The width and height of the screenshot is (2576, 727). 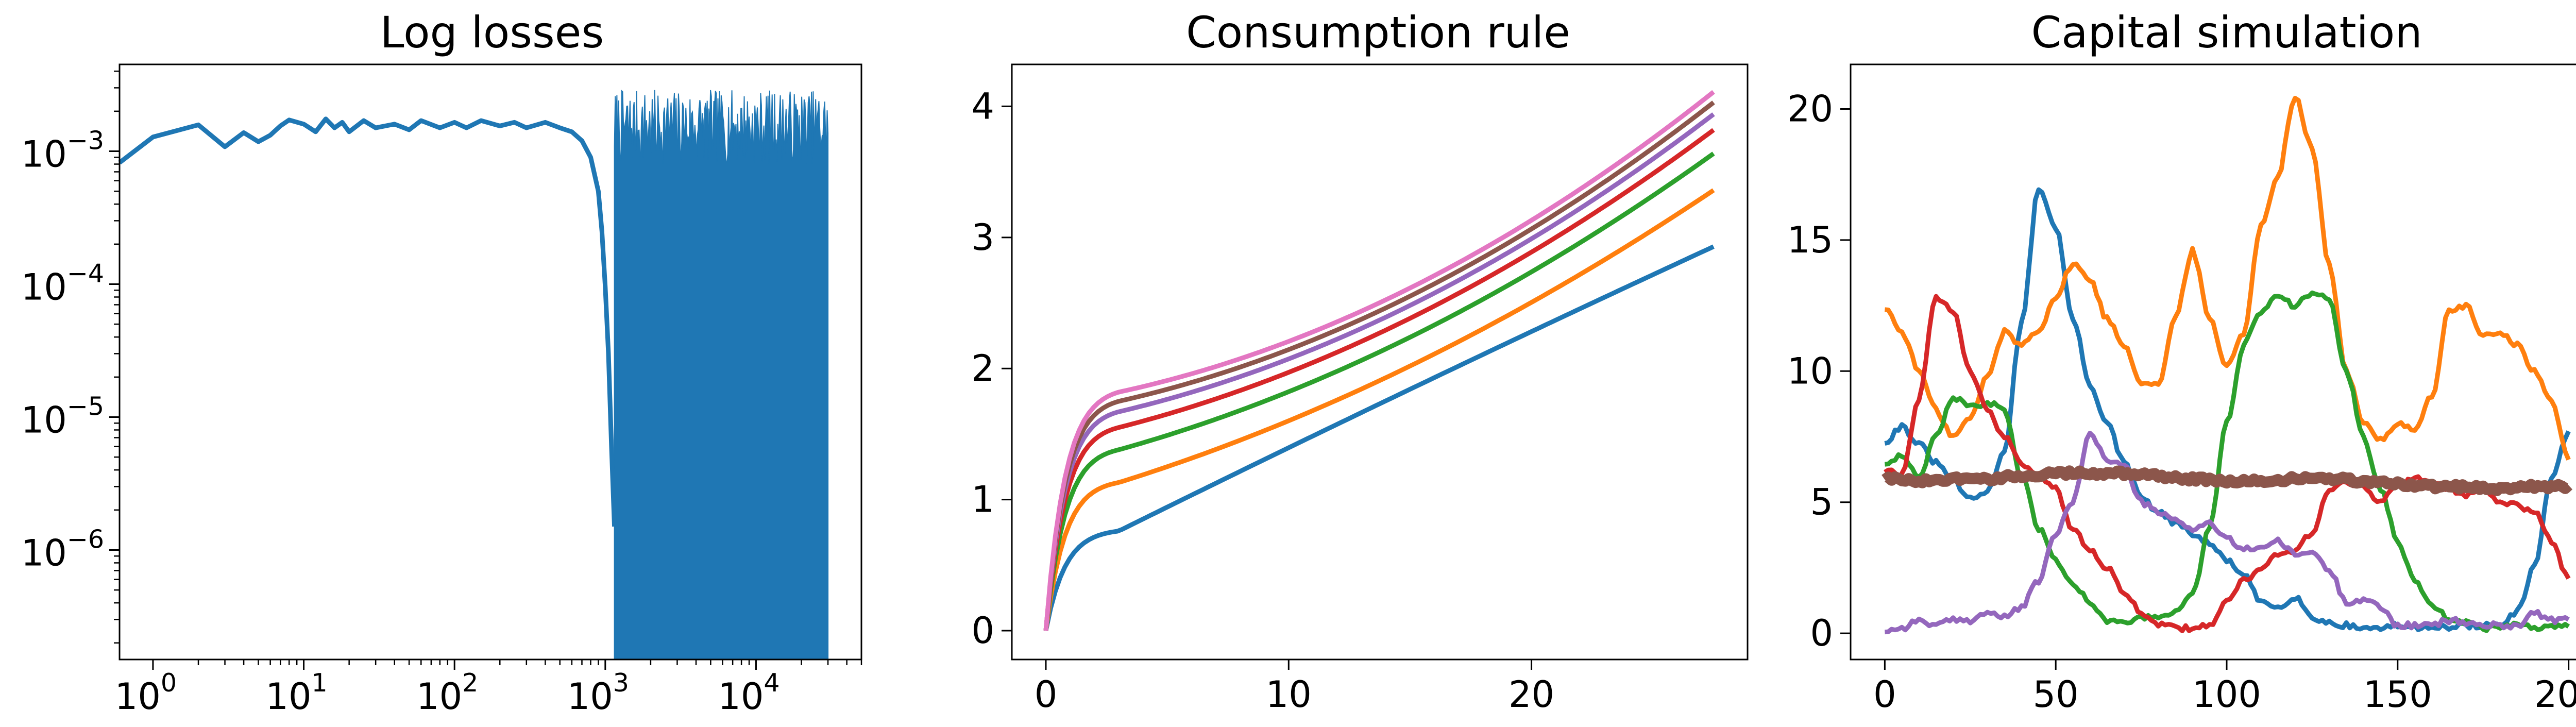 What do you see at coordinates (62, 283) in the screenshot?
I see `y-tick-label: 10⁻⁴` at bounding box center [62, 283].